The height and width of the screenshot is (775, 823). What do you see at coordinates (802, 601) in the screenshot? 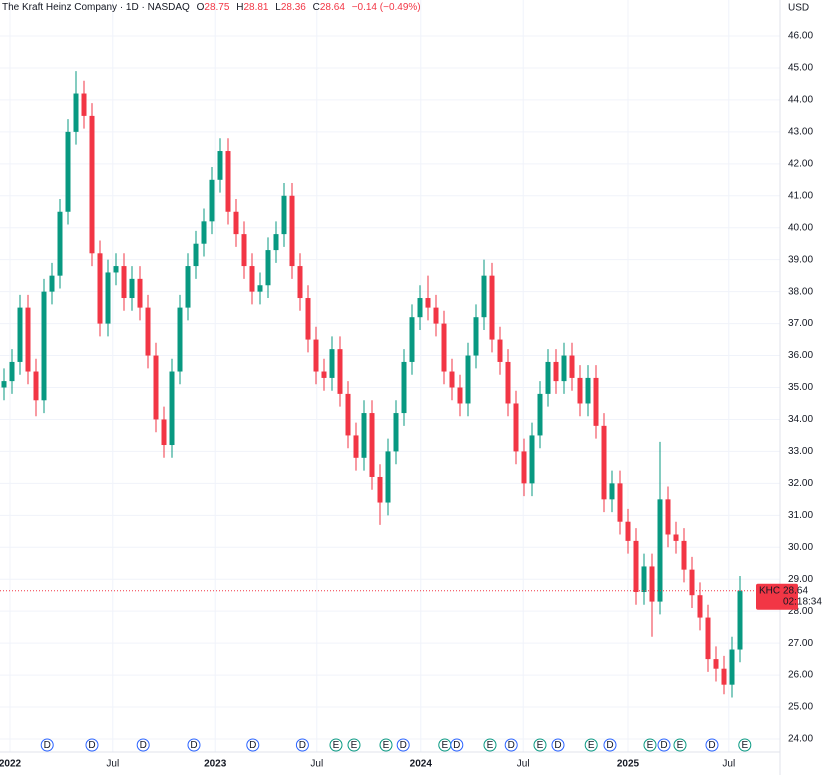
I see `countdown: 02:18:34` at bounding box center [802, 601].